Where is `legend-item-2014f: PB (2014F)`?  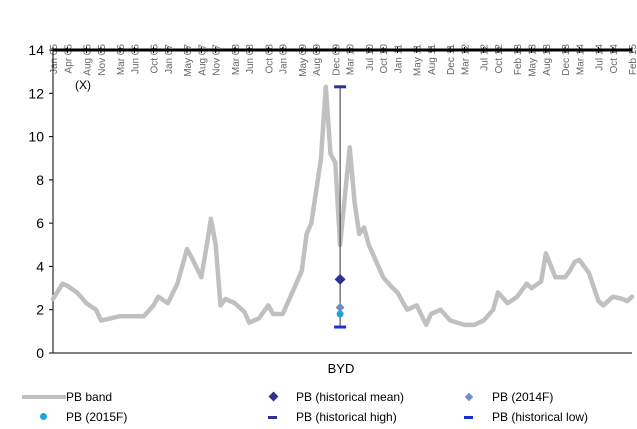 legend-item-2014f: PB (2014F) is located at coordinates (500, 396).